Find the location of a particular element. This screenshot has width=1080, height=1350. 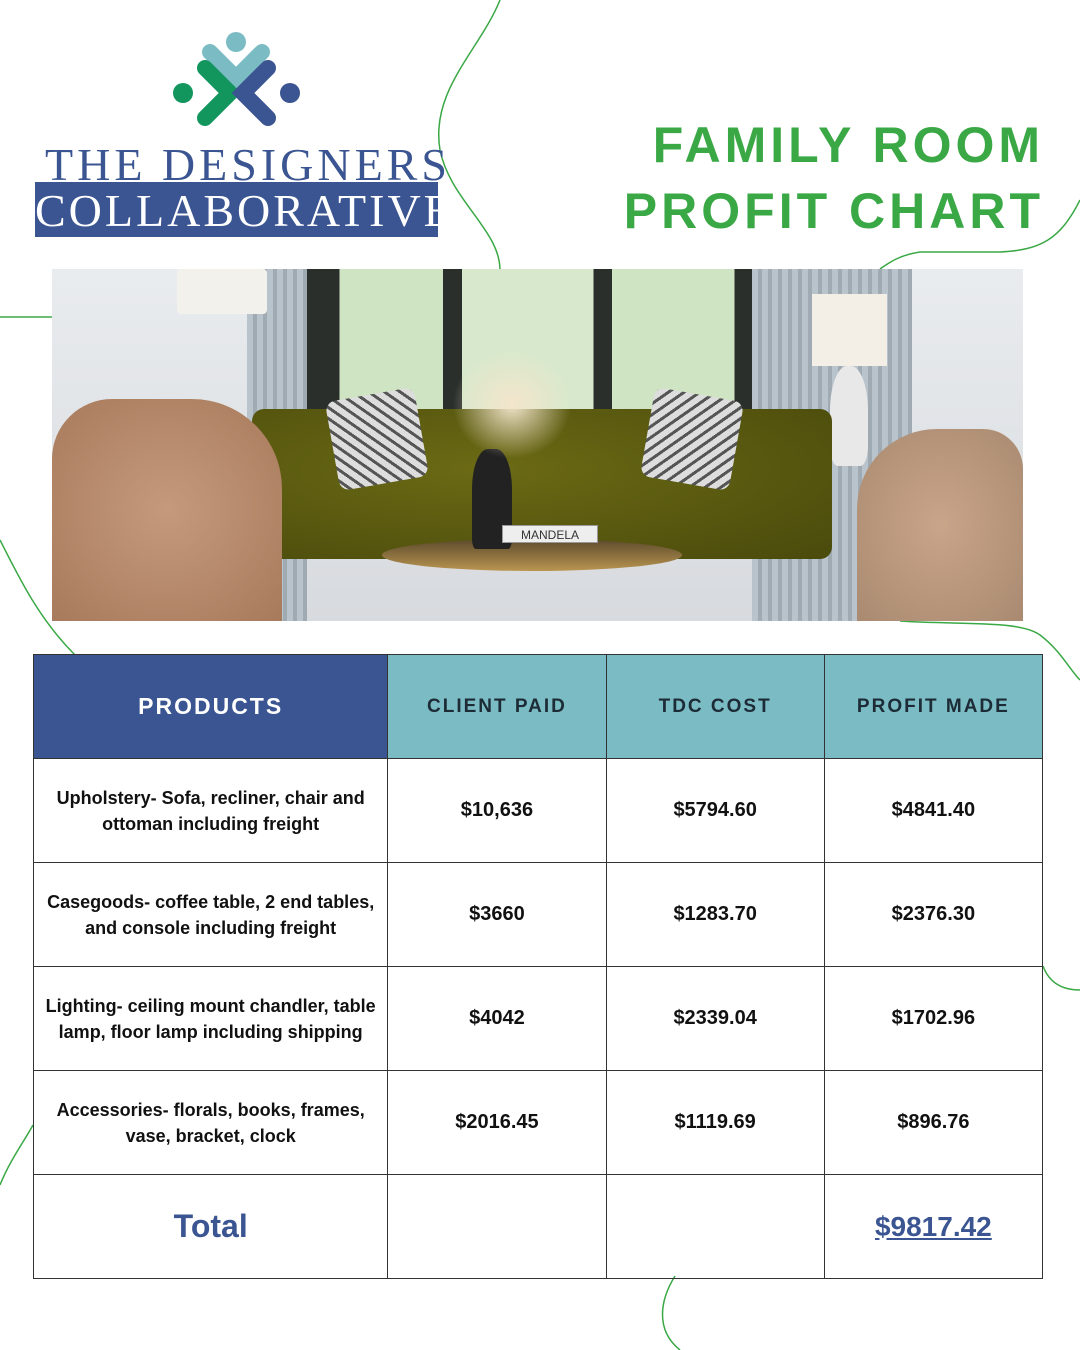

header-tdc-cost: TDC COST is located at coordinates (715, 706).